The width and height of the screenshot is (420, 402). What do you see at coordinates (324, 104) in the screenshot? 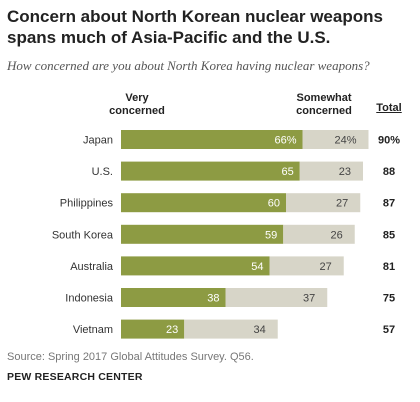
I see `legend-somewhat-concerned: Somewhat concerned` at bounding box center [324, 104].